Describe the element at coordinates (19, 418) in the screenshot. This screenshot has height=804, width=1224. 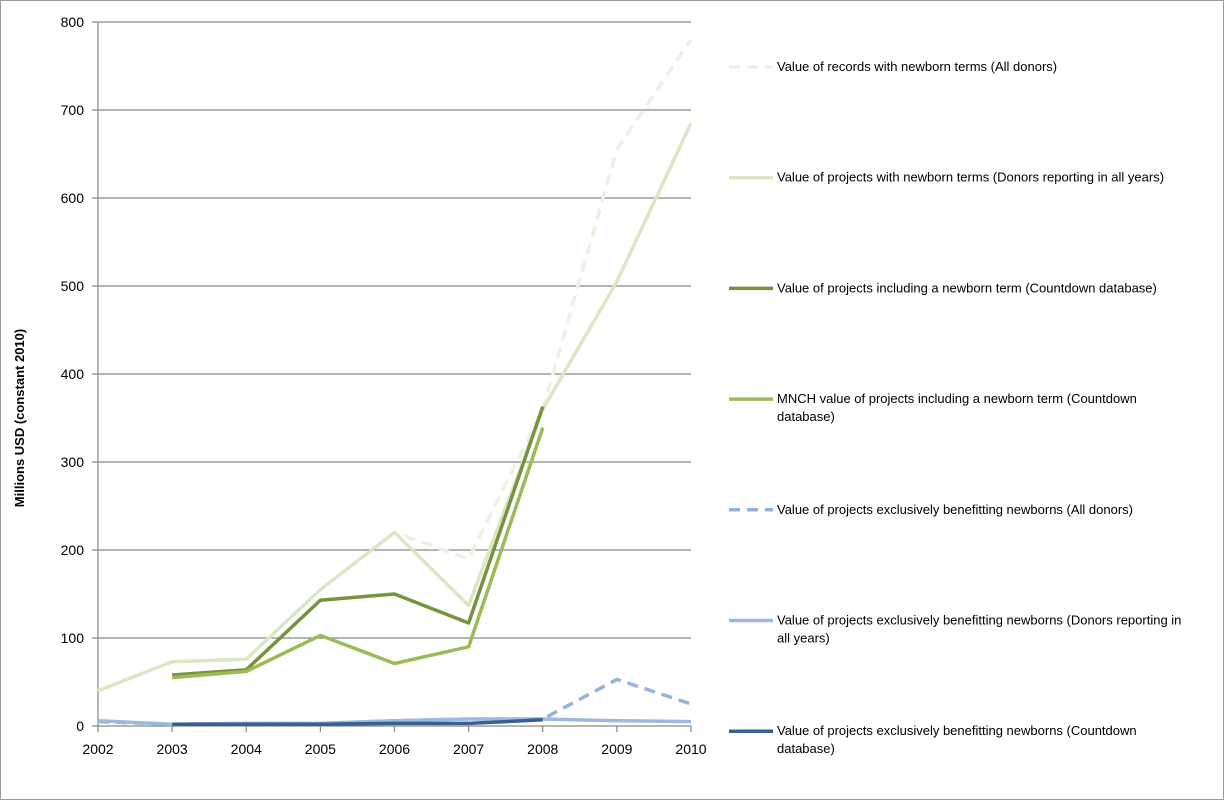
I see `y-axis-title: Millions USD (constant 2010)` at that location.